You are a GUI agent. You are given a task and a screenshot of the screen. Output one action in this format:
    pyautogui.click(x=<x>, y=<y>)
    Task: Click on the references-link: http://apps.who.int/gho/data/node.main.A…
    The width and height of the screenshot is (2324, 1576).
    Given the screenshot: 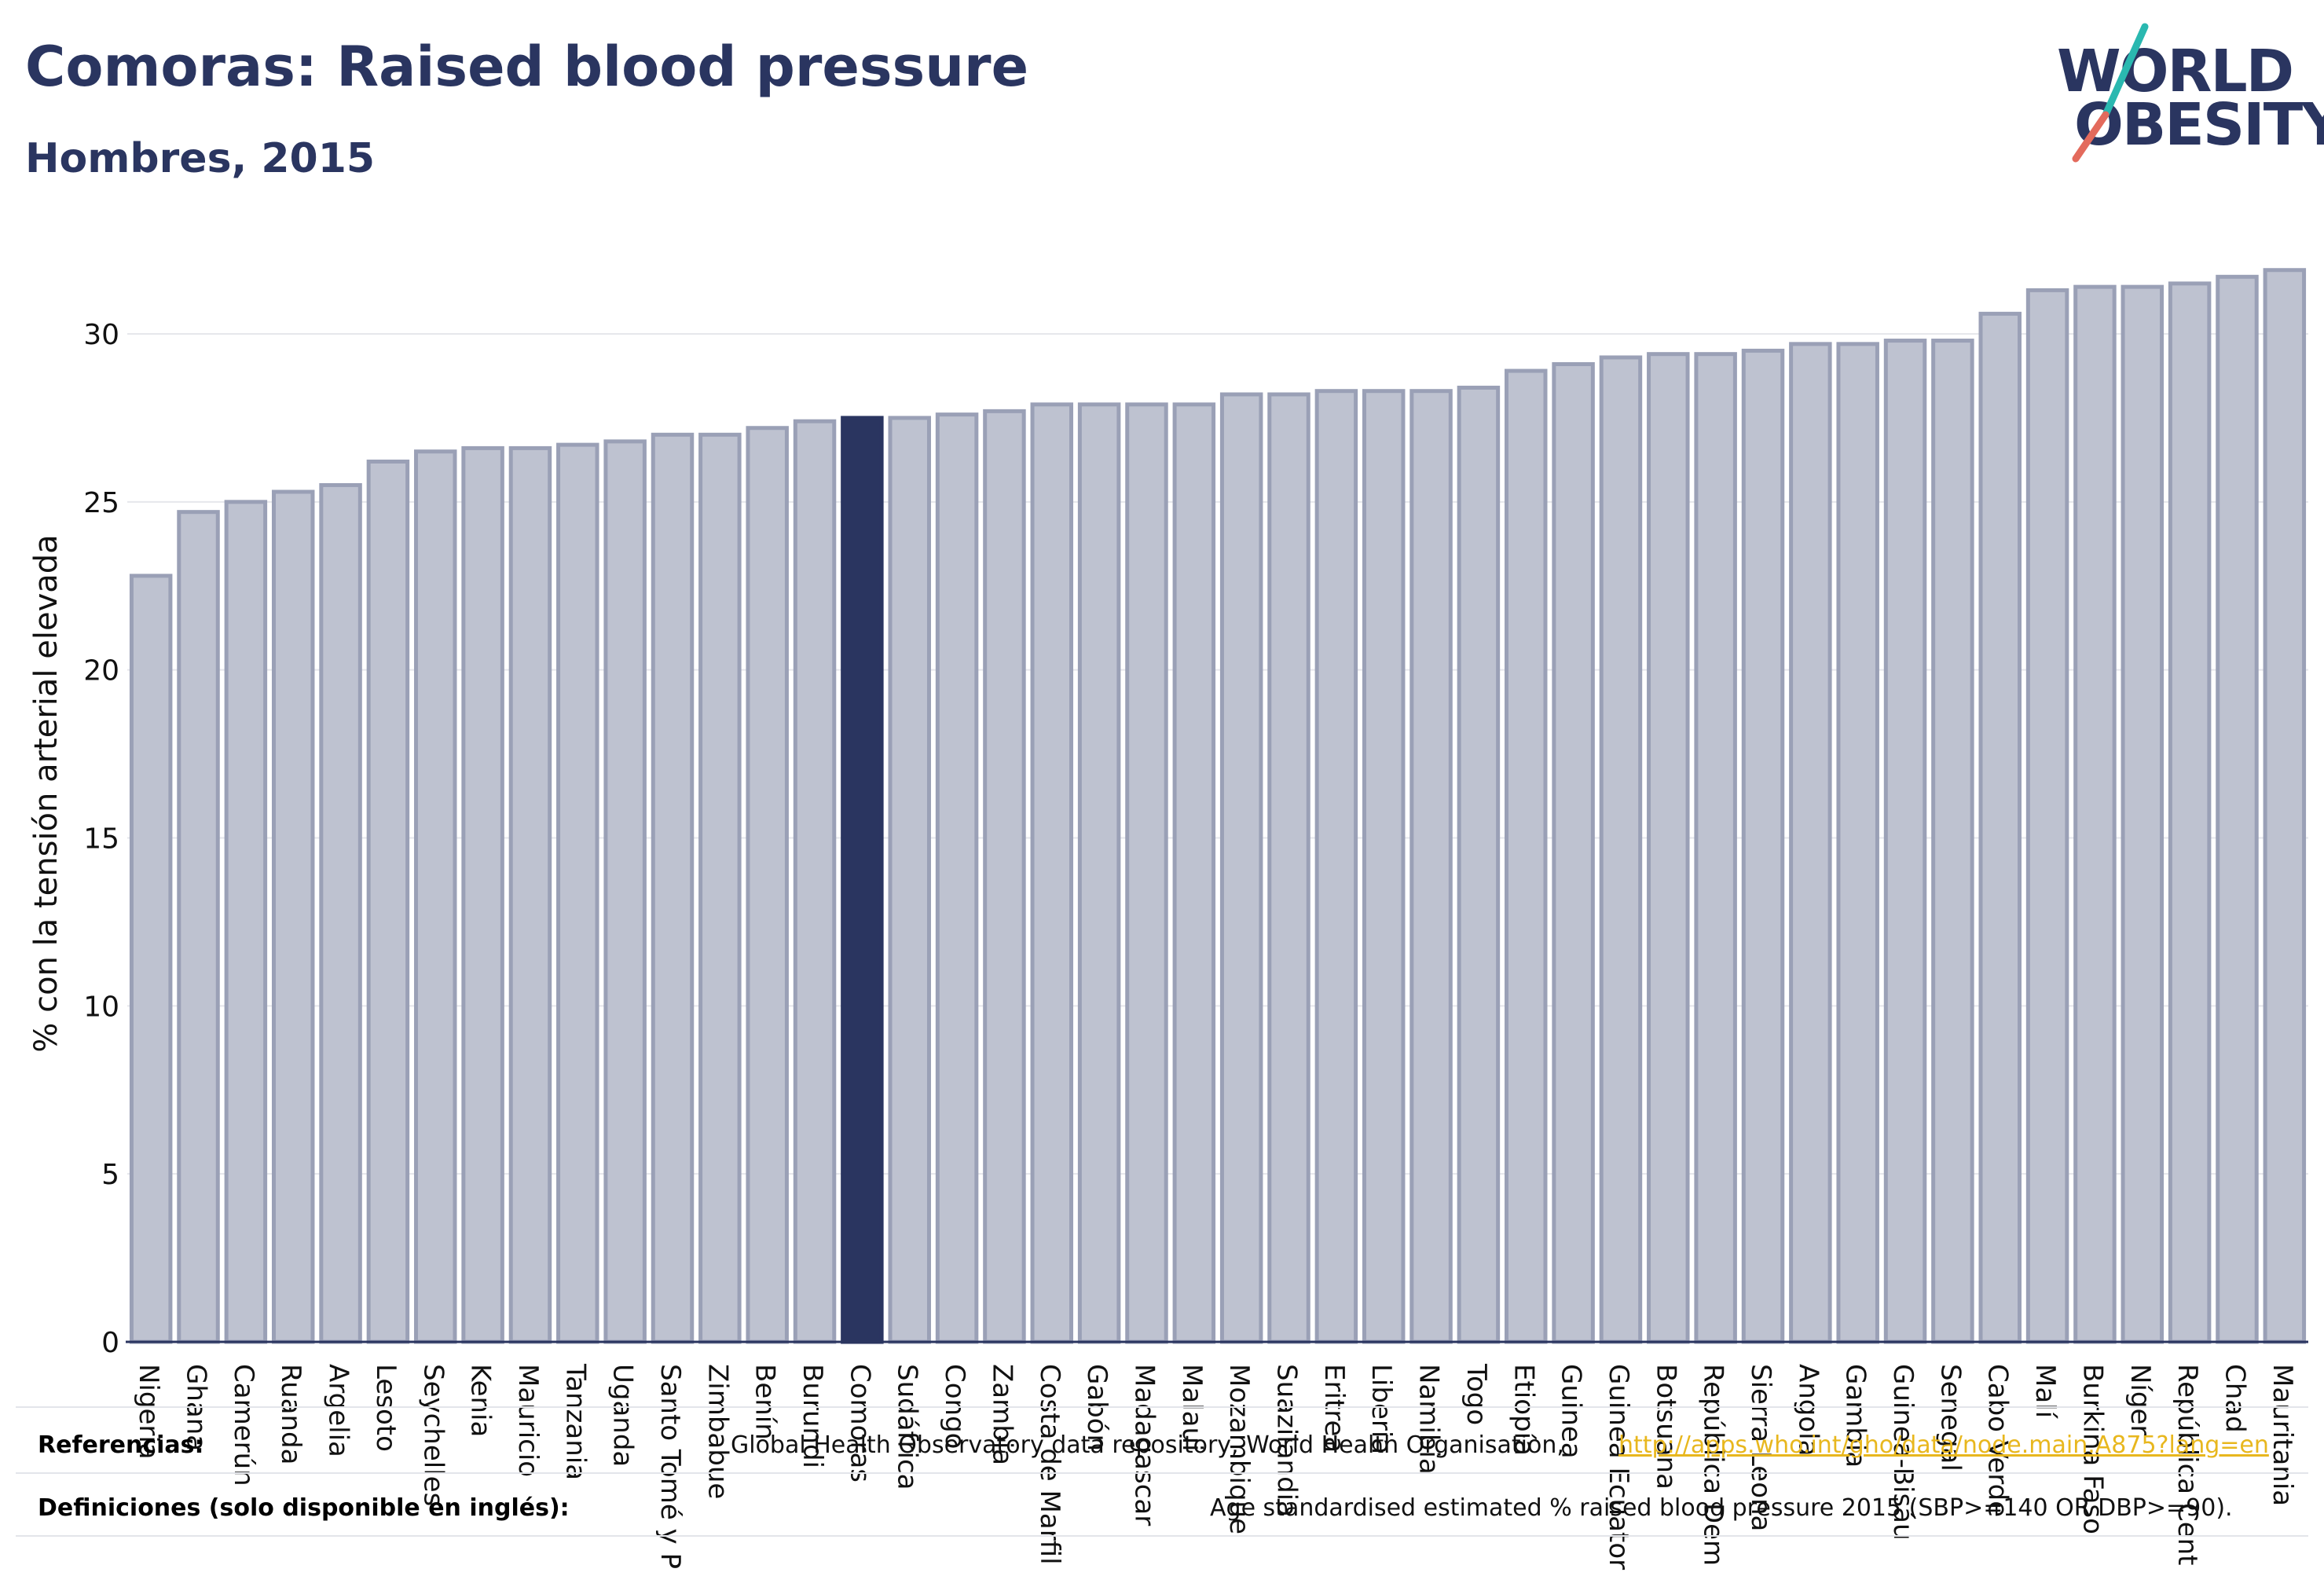 What is the action you would take?
    pyautogui.click(x=1943, y=1445)
    